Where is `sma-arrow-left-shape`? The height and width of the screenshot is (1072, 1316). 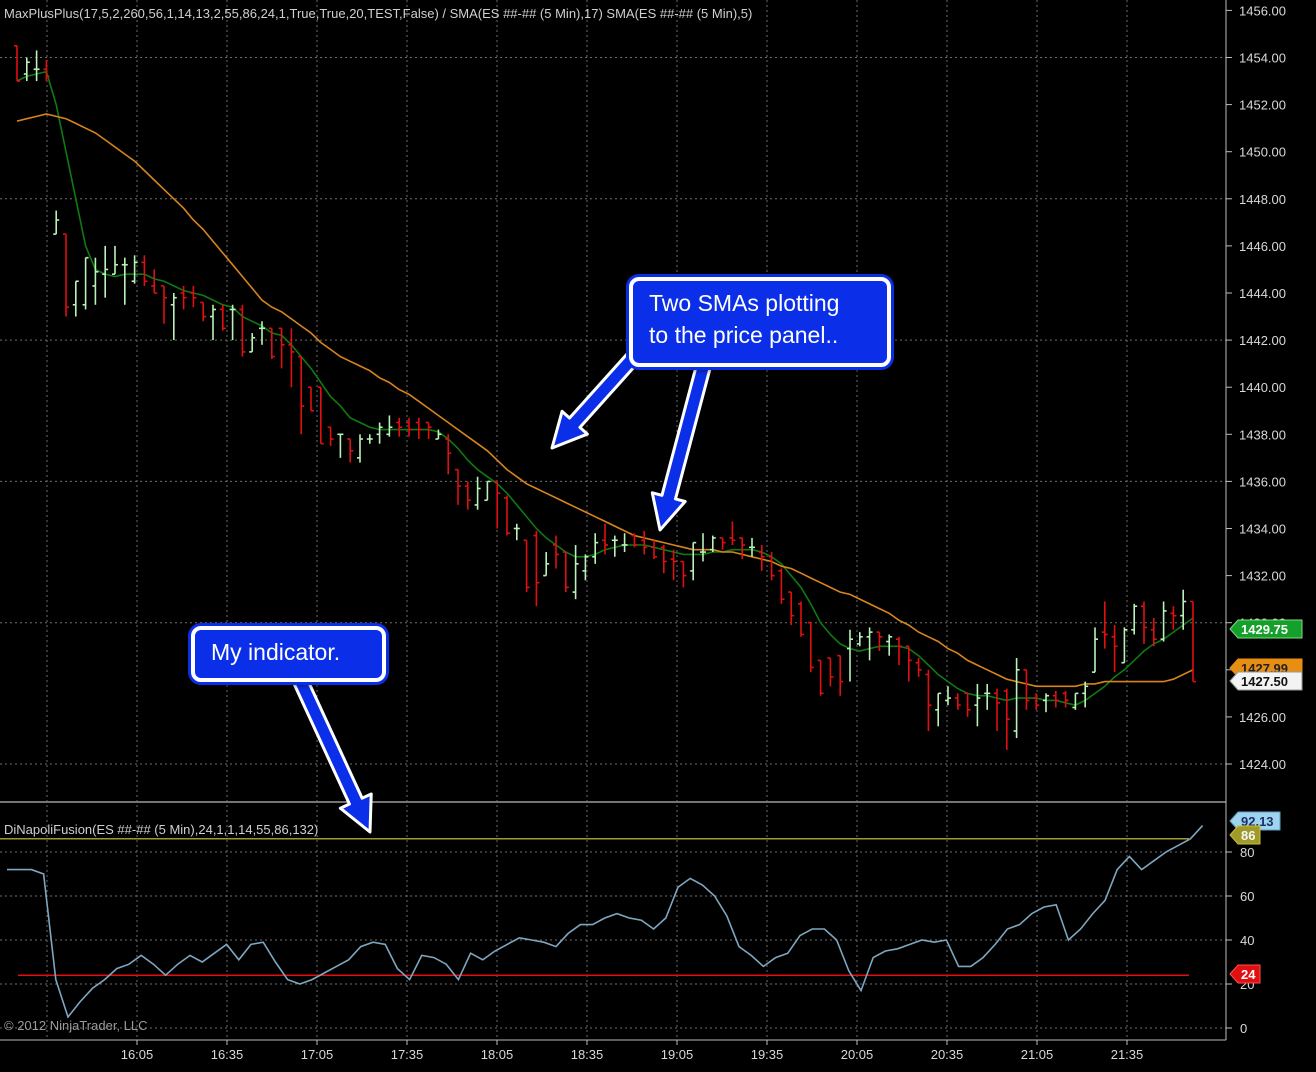
sma-arrow-left-shape is located at coordinates (598, 396).